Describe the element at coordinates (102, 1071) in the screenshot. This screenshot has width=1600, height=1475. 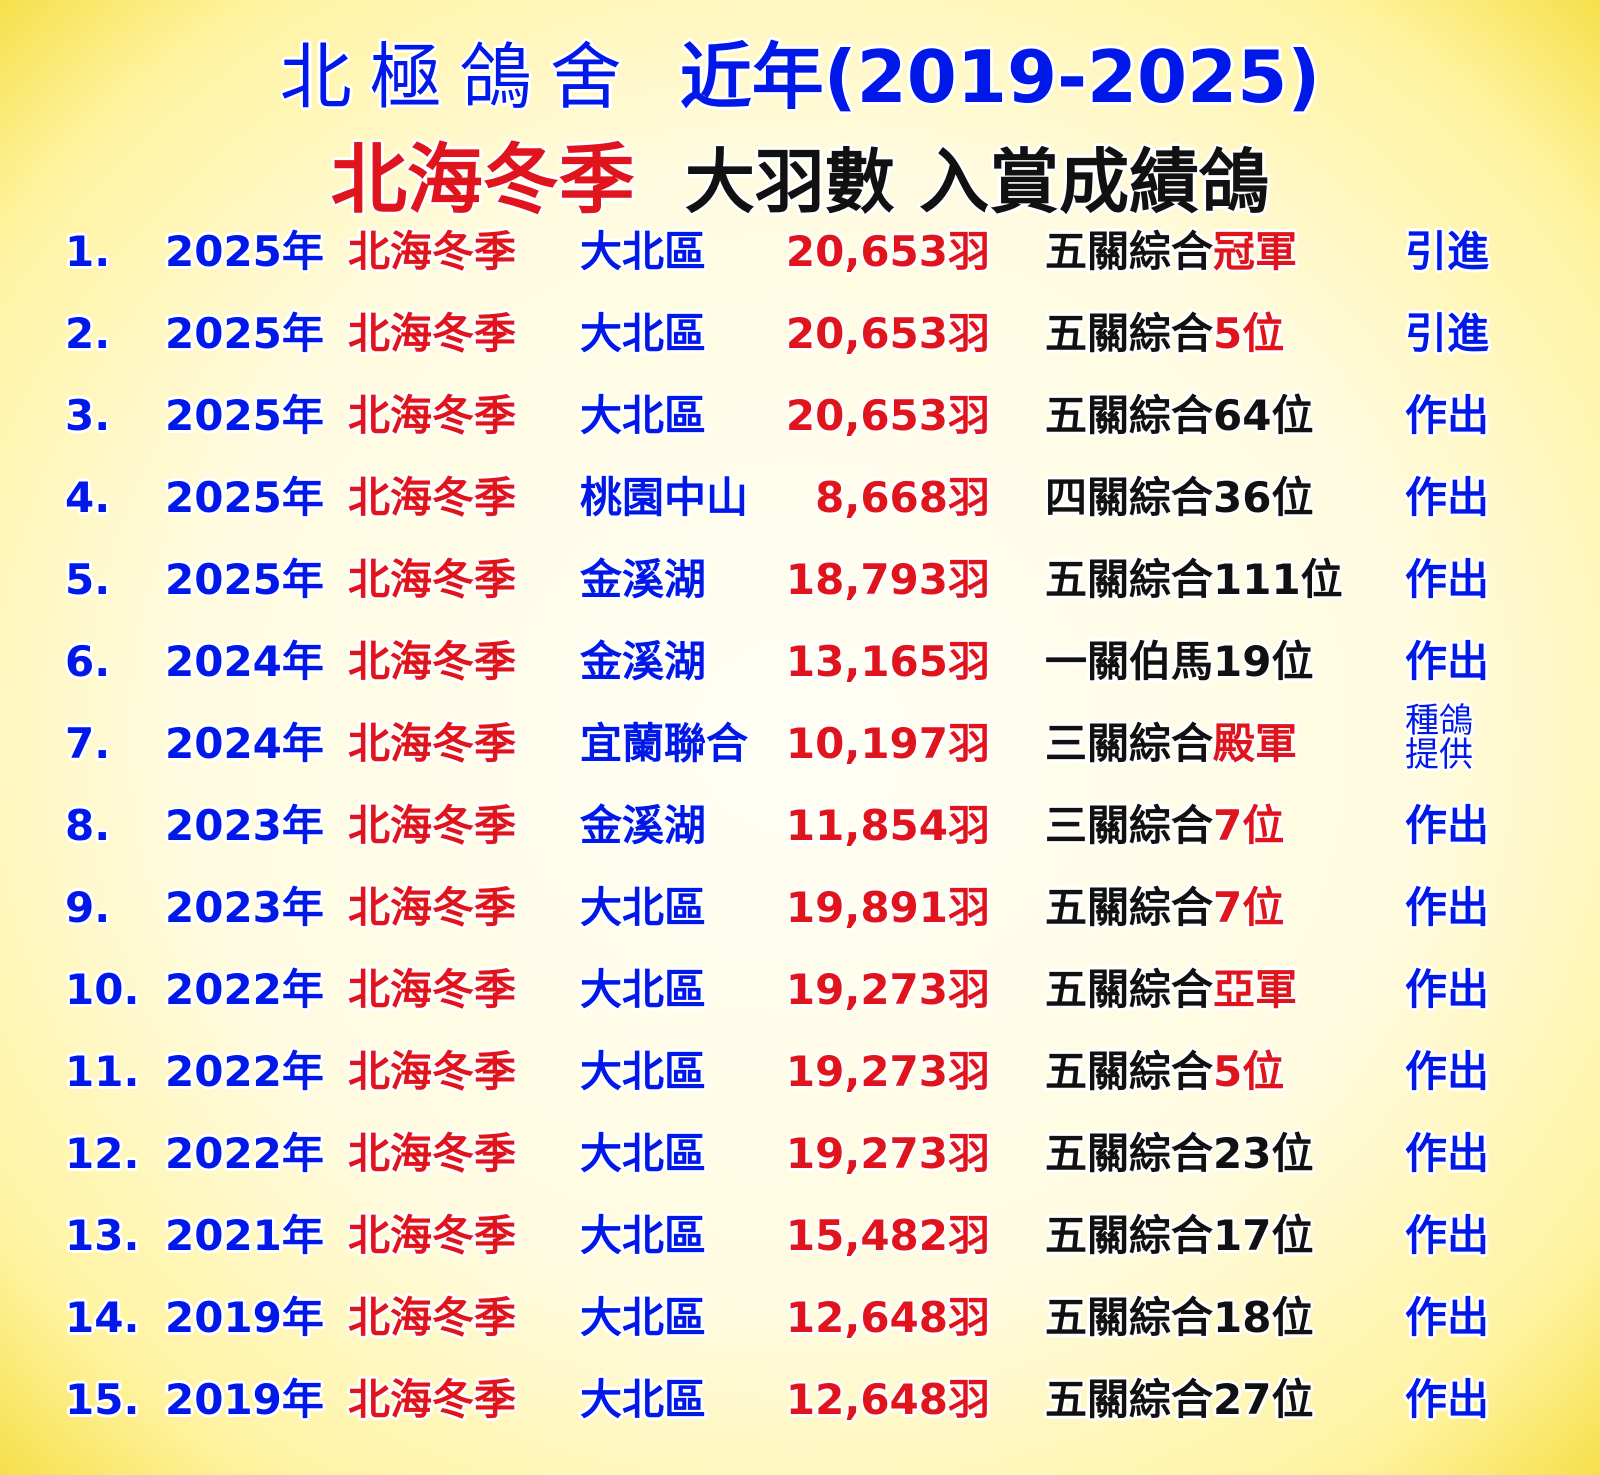
I see `cell-num: 11.` at that location.